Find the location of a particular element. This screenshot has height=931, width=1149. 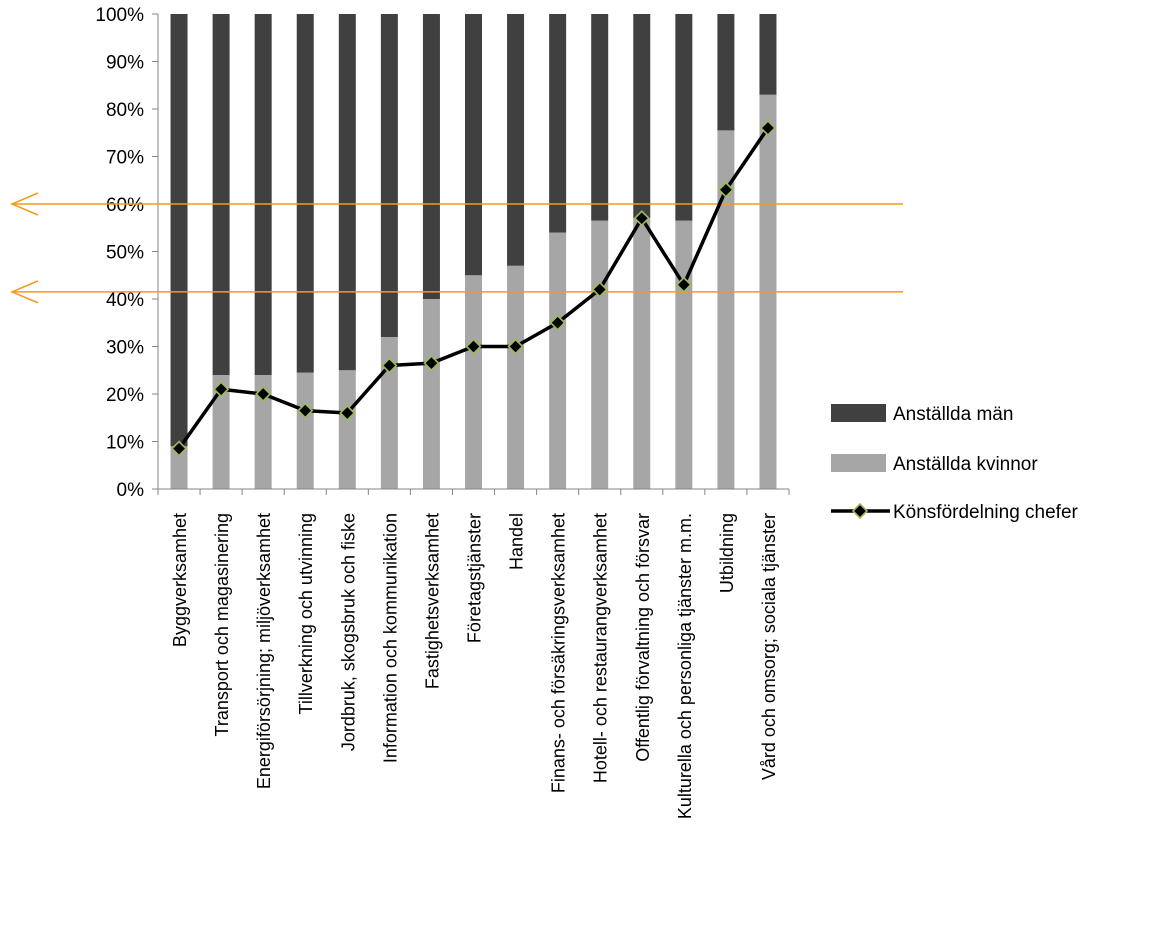

category-label: Tillverkning och utvinning is located at coordinates (306, 613).